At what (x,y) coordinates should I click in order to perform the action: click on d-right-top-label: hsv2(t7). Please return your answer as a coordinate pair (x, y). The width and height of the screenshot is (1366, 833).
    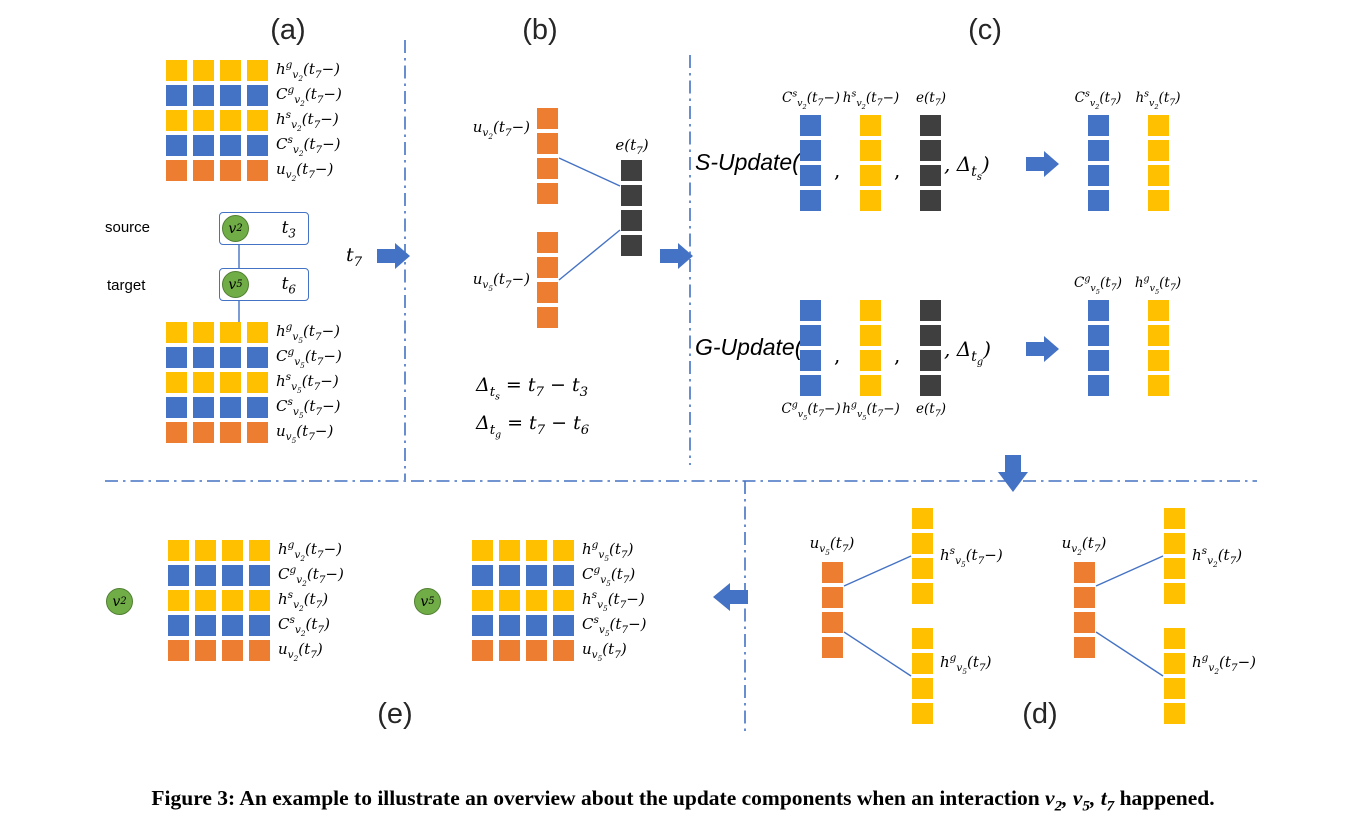
    Looking at the image, I should click on (1217, 557).